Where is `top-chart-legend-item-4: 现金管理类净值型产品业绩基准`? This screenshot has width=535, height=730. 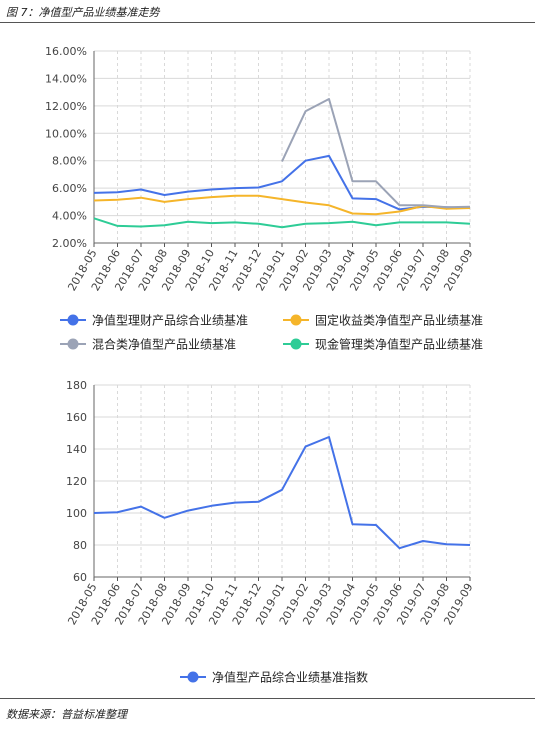 top-chart-legend-item-4: 现金管理类净值型产品业绩基准 is located at coordinates (383, 344).